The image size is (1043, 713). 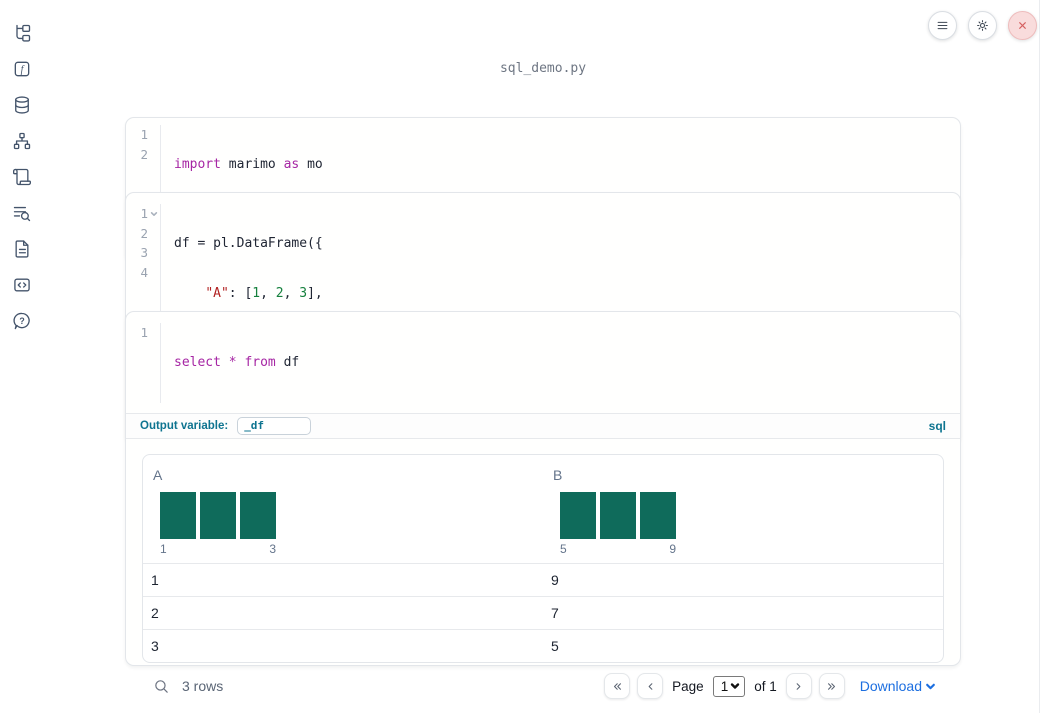 I want to click on axis-min-label: 1, so click(x=163, y=548).